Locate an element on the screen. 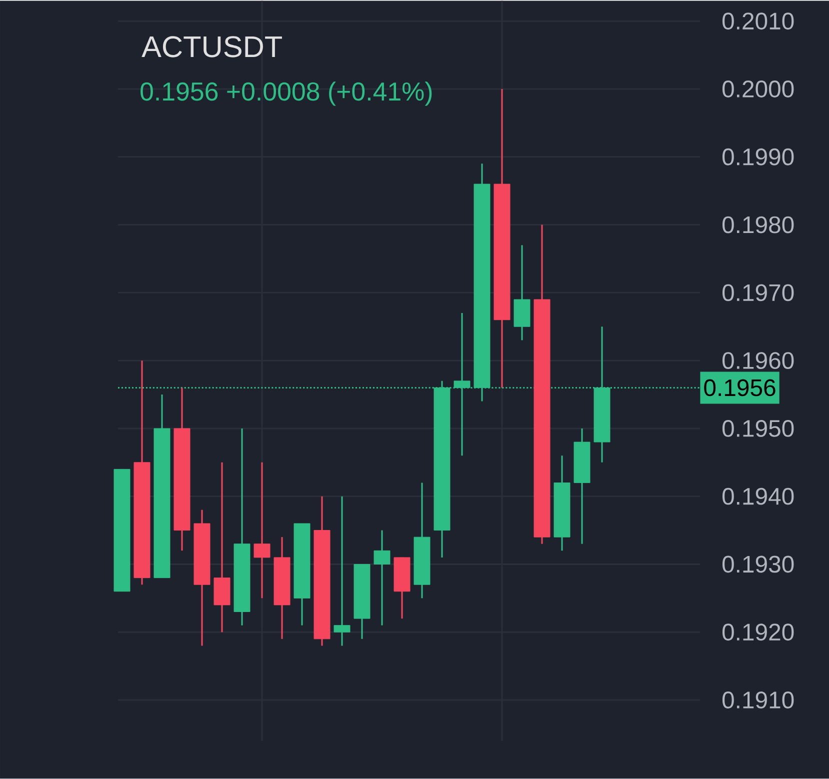 Image resolution: width=829 pixels, height=779 pixels. y-tick-label: 0.1970 is located at coordinates (758, 293).